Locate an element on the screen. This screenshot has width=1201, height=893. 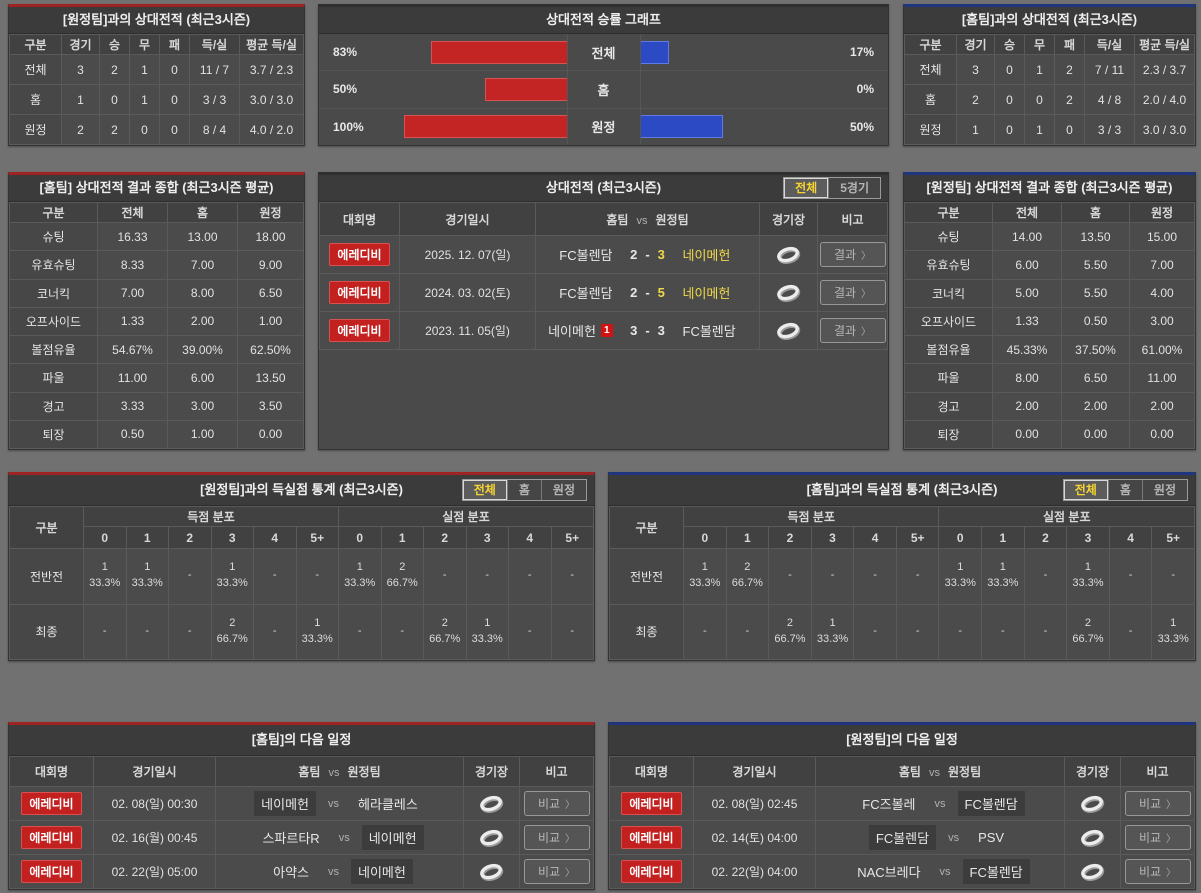
table-row: 파울 11.00 6.00 13.50 is located at coordinates (156, 378).